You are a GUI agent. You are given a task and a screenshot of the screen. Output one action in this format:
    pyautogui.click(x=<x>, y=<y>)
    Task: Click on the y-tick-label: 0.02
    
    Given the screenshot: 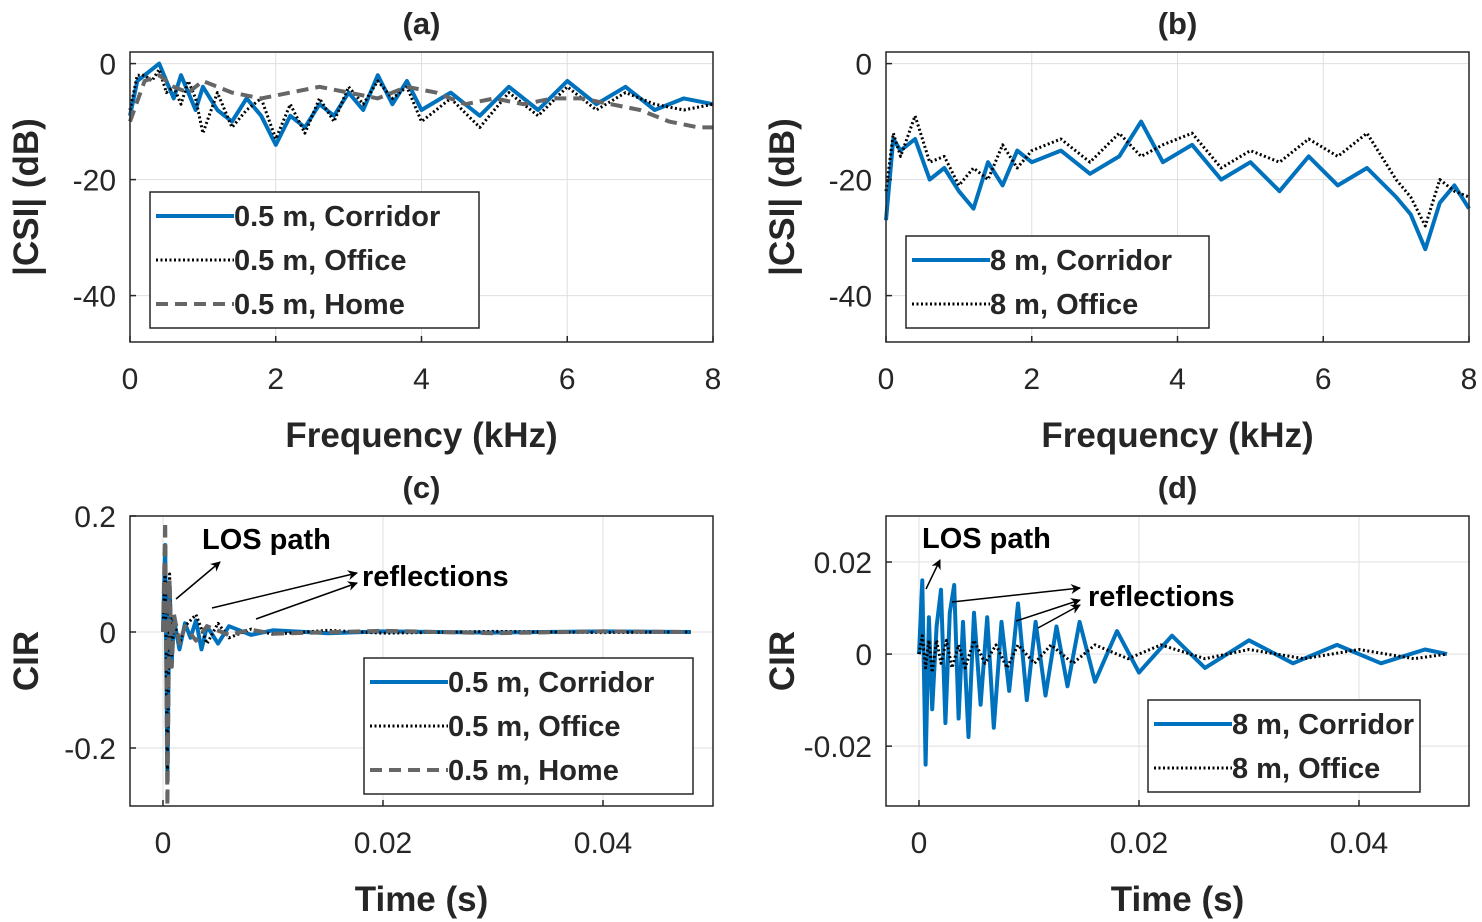 What is the action you would take?
    pyautogui.click(x=843, y=563)
    